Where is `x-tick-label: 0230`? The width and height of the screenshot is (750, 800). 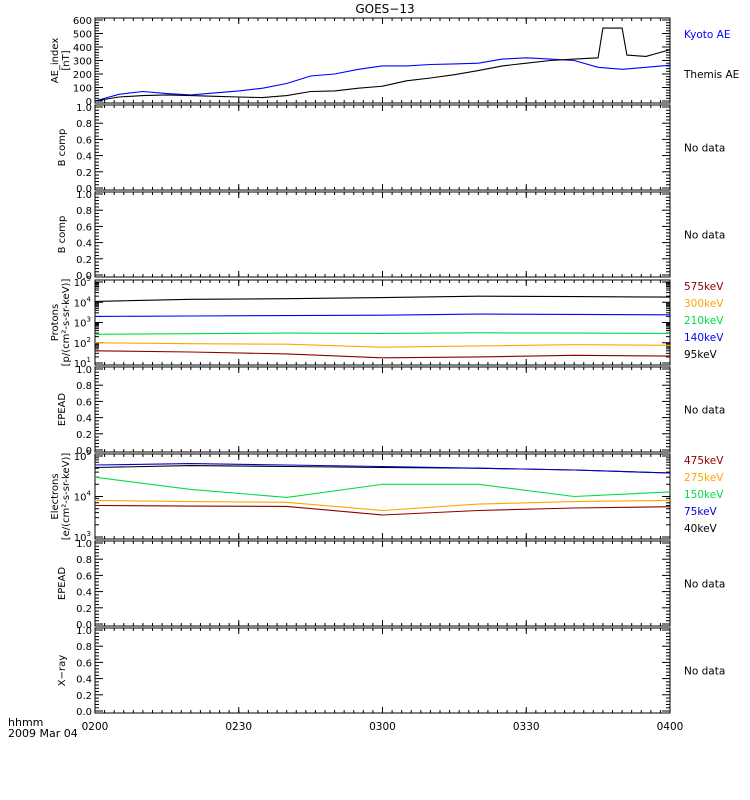 x-tick-label: 0230 is located at coordinates (238, 727).